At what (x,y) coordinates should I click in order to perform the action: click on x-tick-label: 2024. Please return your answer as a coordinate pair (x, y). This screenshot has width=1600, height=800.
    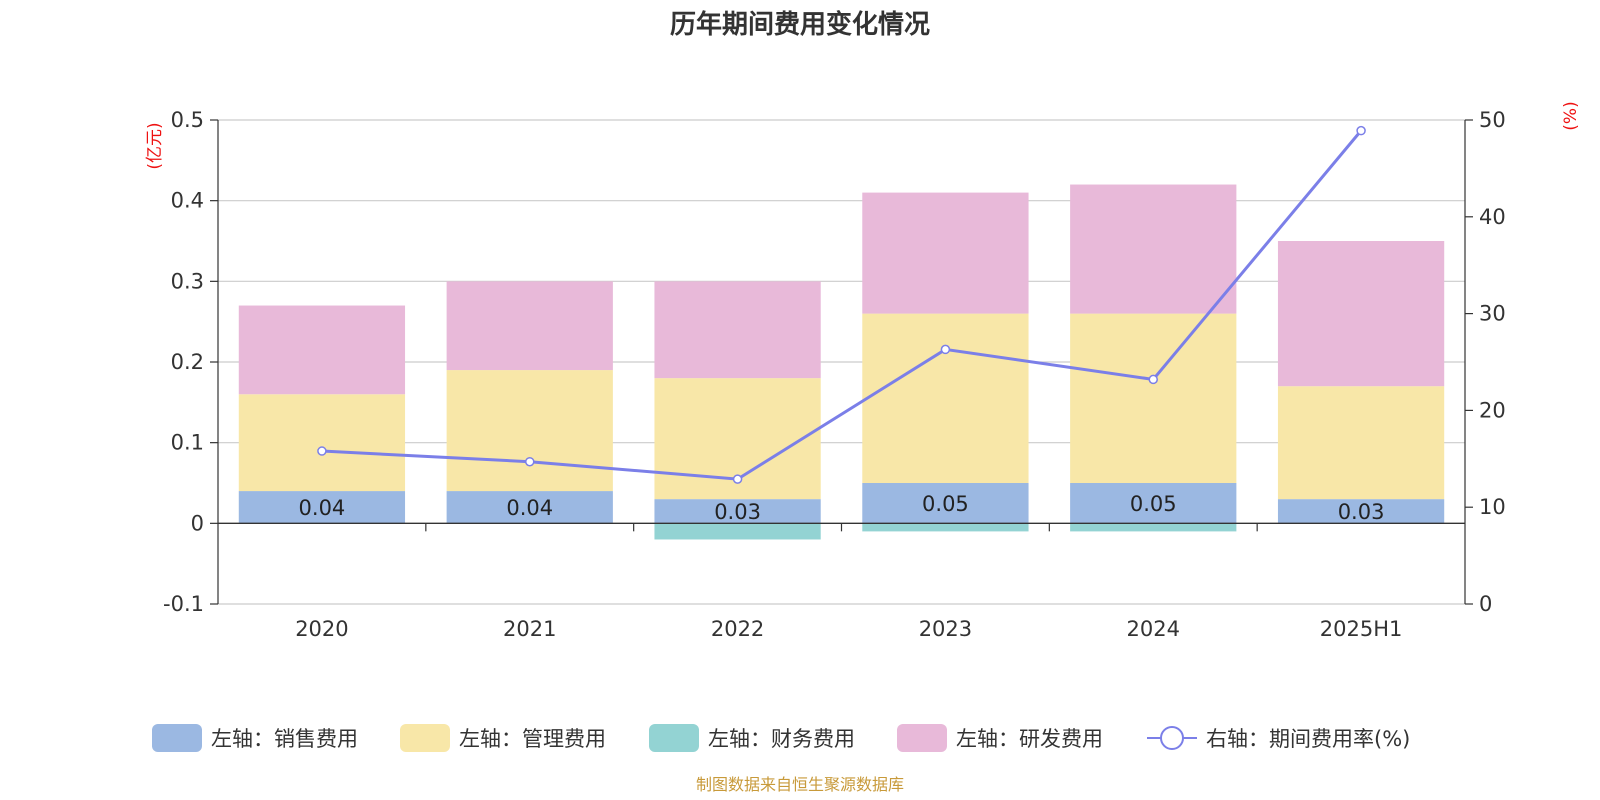
    Looking at the image, I should click on (1153, 629).